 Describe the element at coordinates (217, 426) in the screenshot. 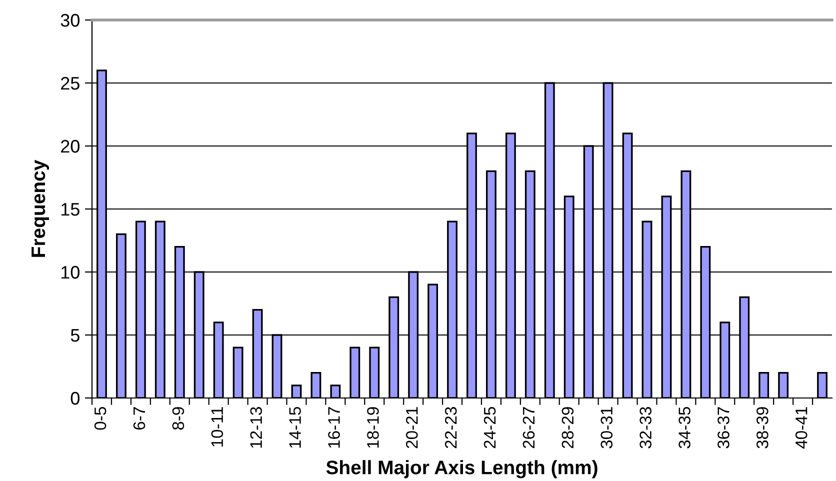

I see `x-tick-label: 10-11` at that location.